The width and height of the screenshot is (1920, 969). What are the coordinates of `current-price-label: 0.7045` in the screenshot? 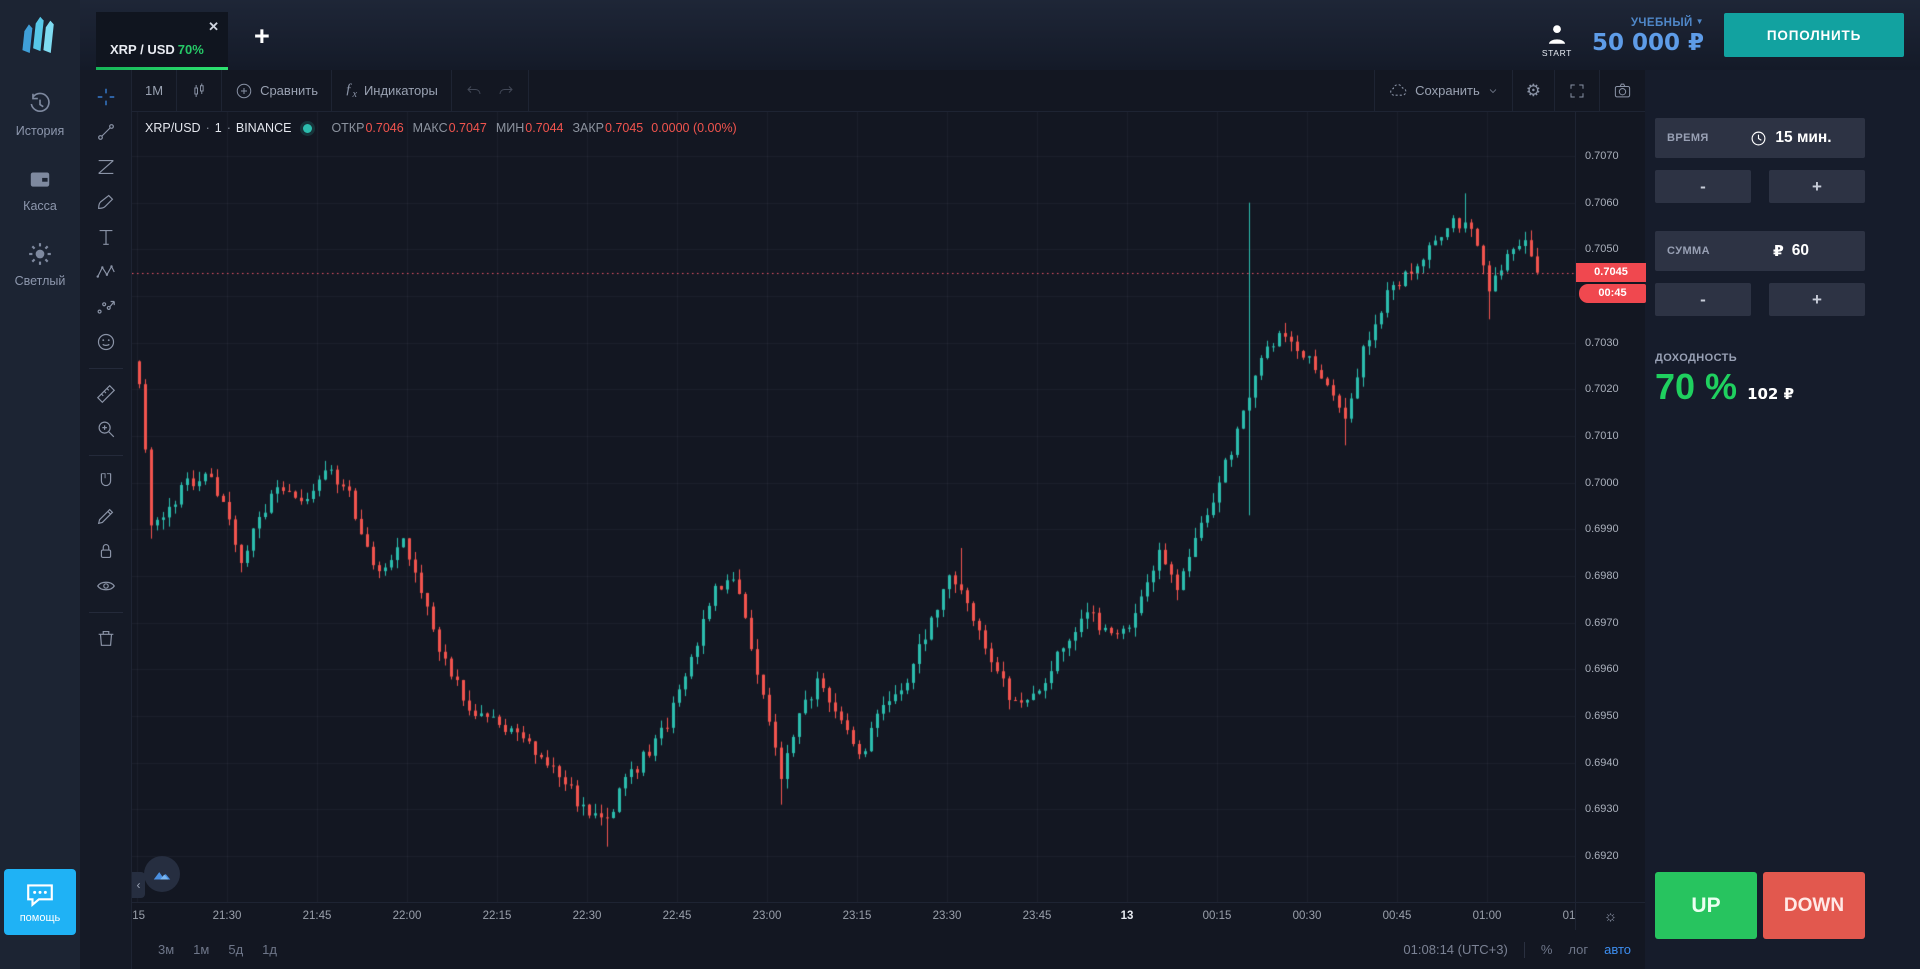 It's located at (1611, 272).